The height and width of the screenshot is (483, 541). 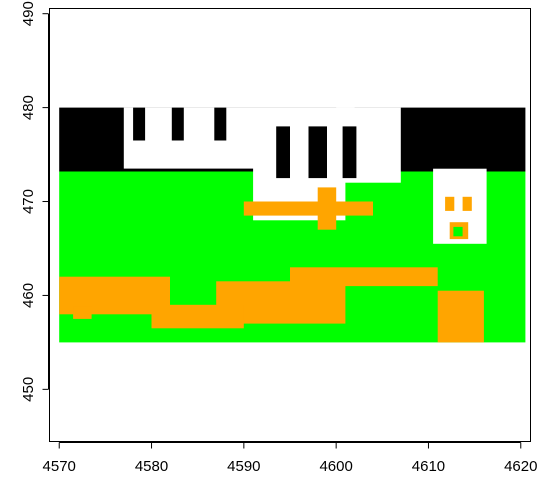 What do you see at coordinates (28, 201) in the screenshot?
I see `y-tick-label: 470` at bounding box center [28, 201].